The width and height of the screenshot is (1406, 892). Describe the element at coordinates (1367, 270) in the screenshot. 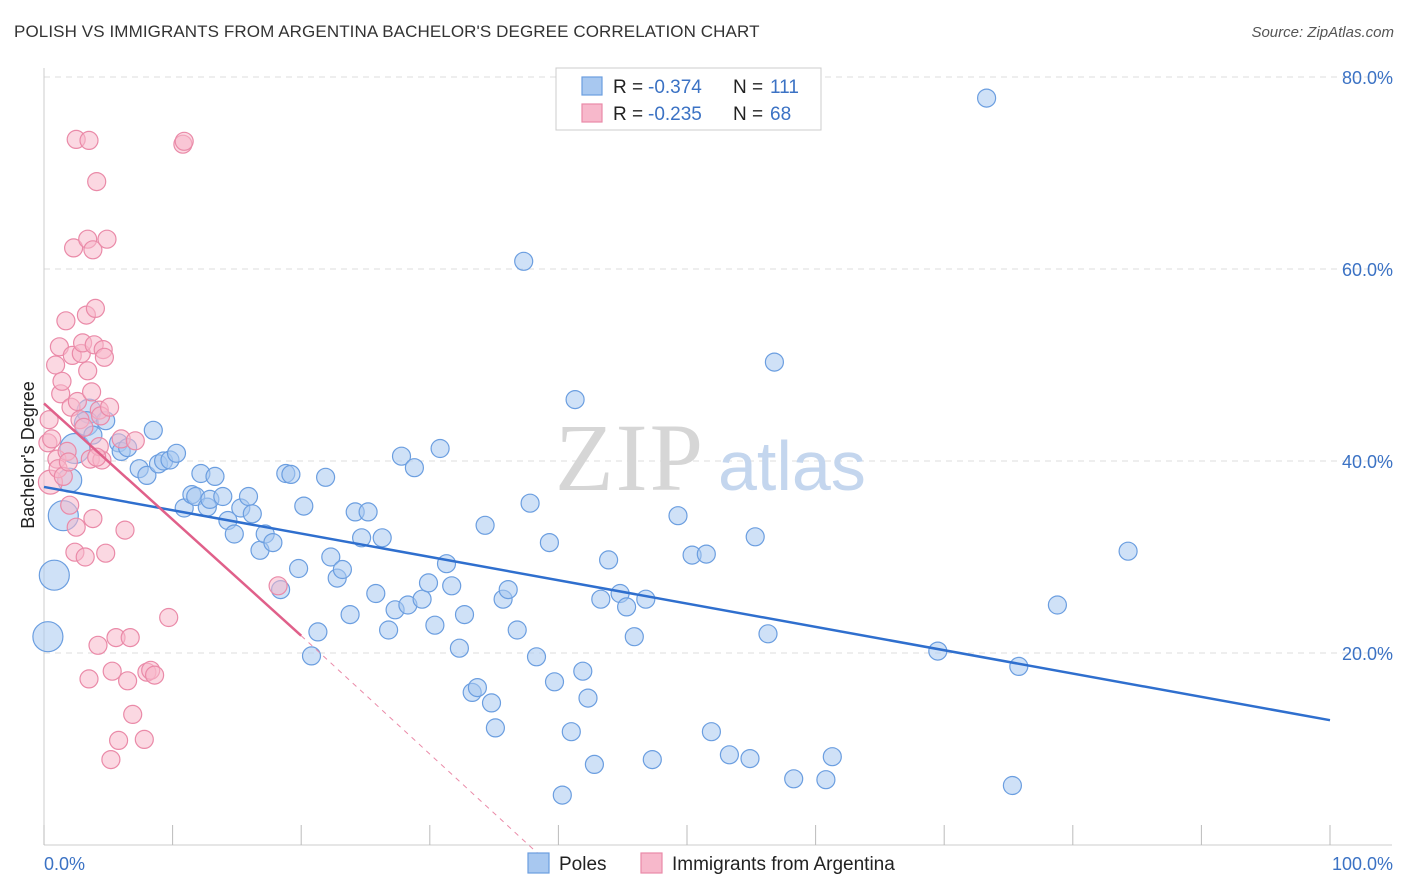

I see `y-tick-label-2: 60.0%` at that location.